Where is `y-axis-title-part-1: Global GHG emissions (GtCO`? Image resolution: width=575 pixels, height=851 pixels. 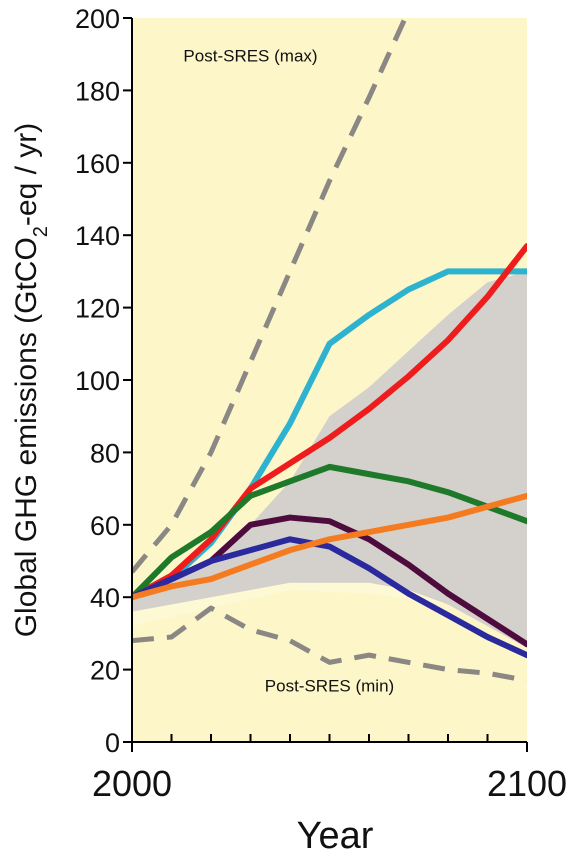
y-axis-title-part-1: Global GHG emissions (GtCO is located at coordinates (26, 437).